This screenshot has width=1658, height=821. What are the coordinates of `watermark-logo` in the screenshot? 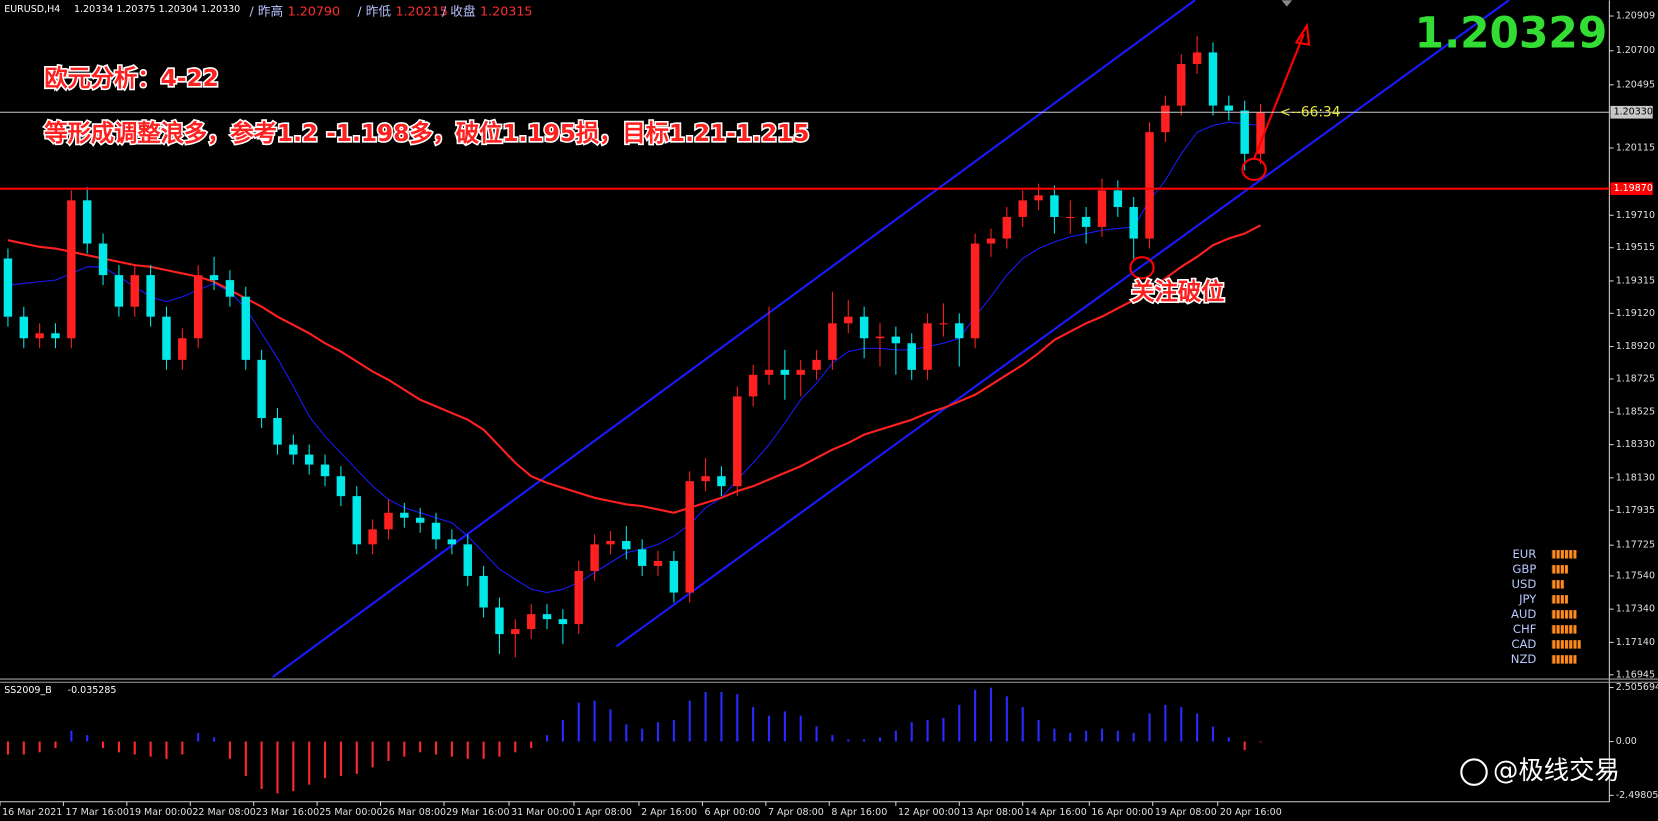 It's located at (1474, 772).